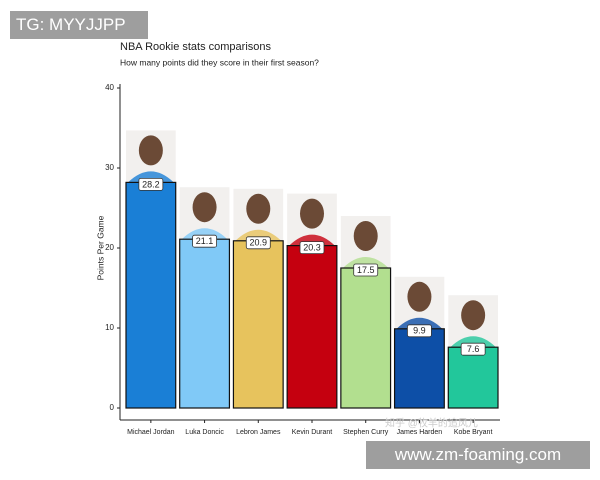 The width and height of the screenshot is (600, 480). I want to click on value-label: 21.1, so click(205, 241).